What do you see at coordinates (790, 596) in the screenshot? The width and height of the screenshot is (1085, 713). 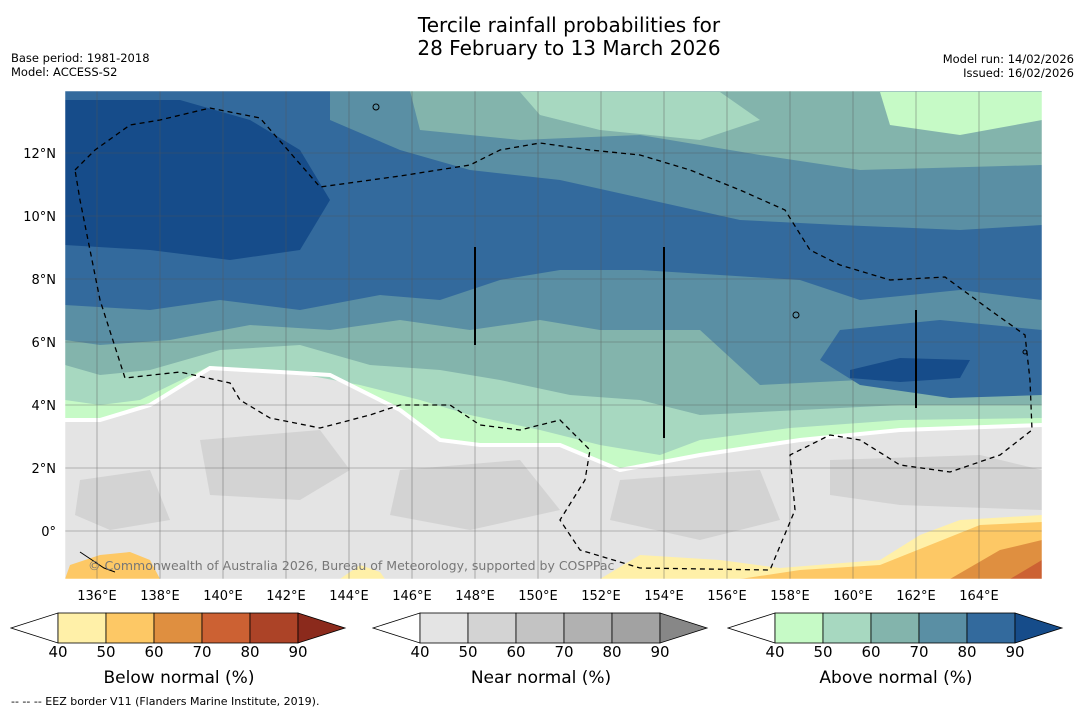 I see `longitude-label: 158°E` at bounding box center [790, 596].